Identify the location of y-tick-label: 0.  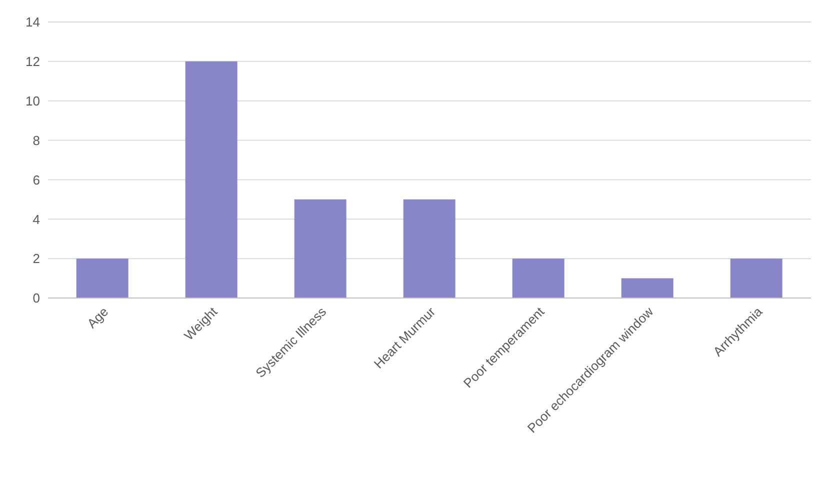
(36, 298).